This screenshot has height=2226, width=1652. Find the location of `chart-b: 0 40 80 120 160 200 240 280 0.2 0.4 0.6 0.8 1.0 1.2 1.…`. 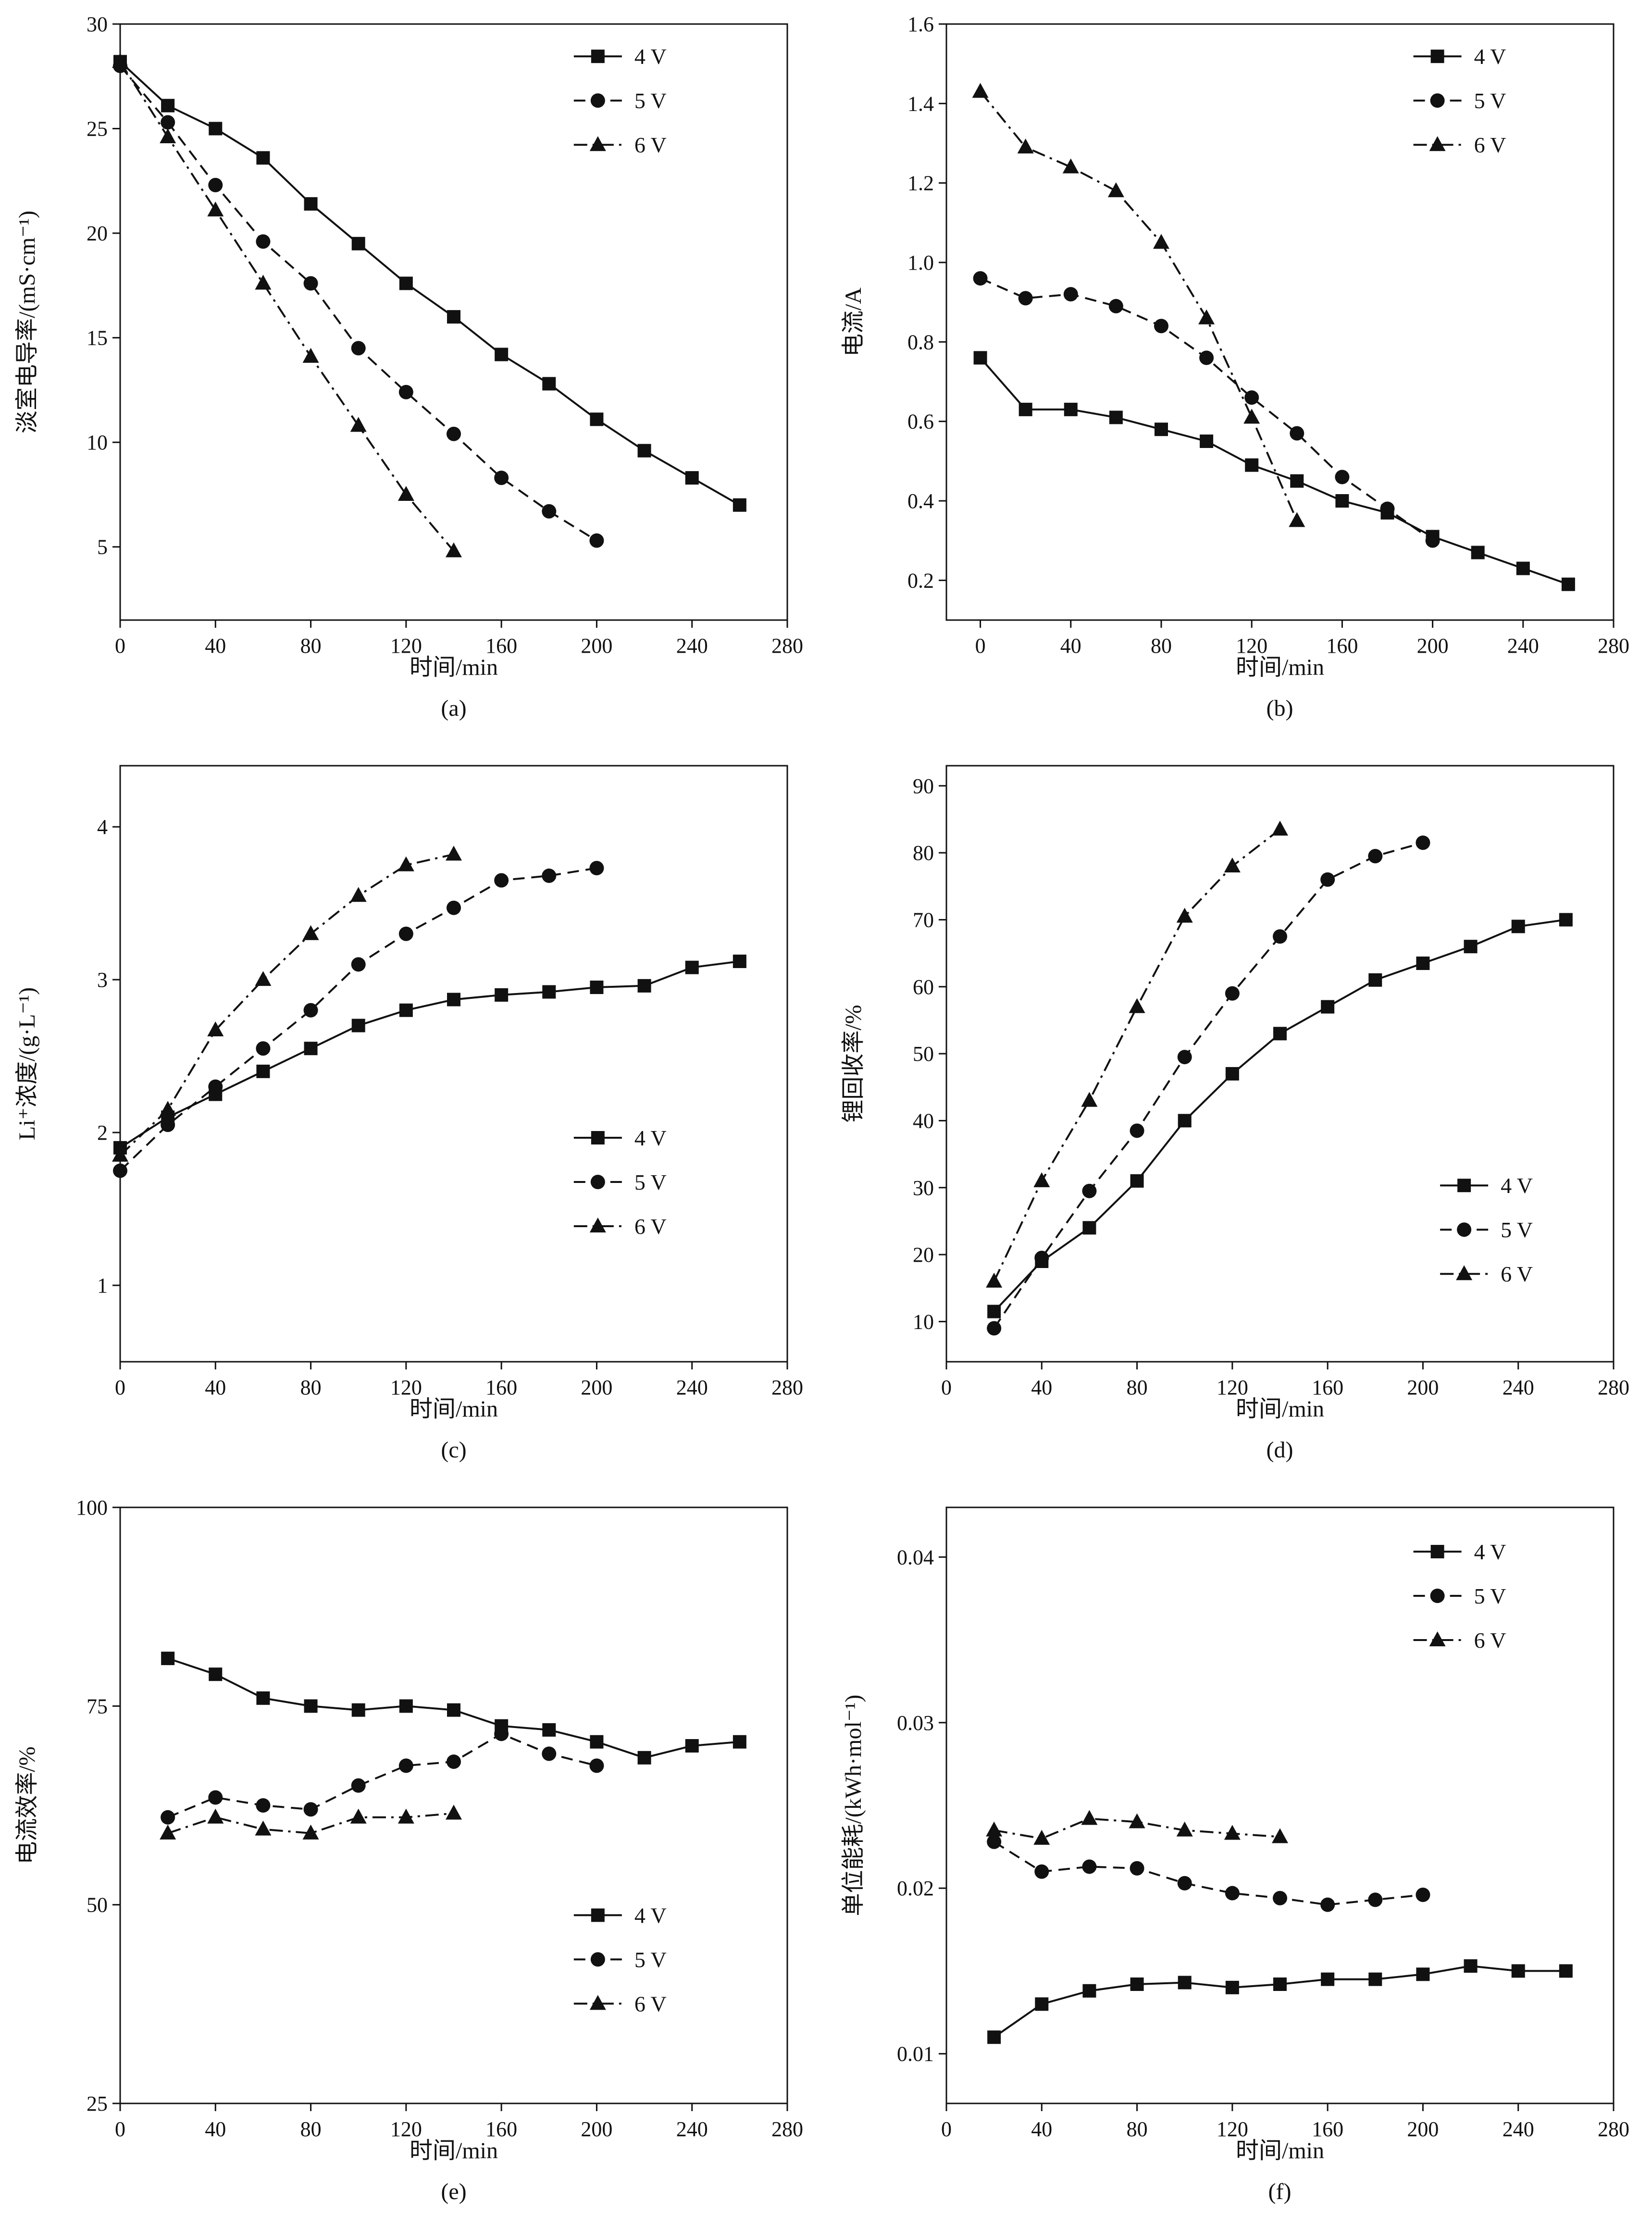

chart-b: 0 40 80 120 160 200 240 280 0.2 0.4 0.6 0.8 1.0 1.2 1.… is located at coordinates (1235, 346).